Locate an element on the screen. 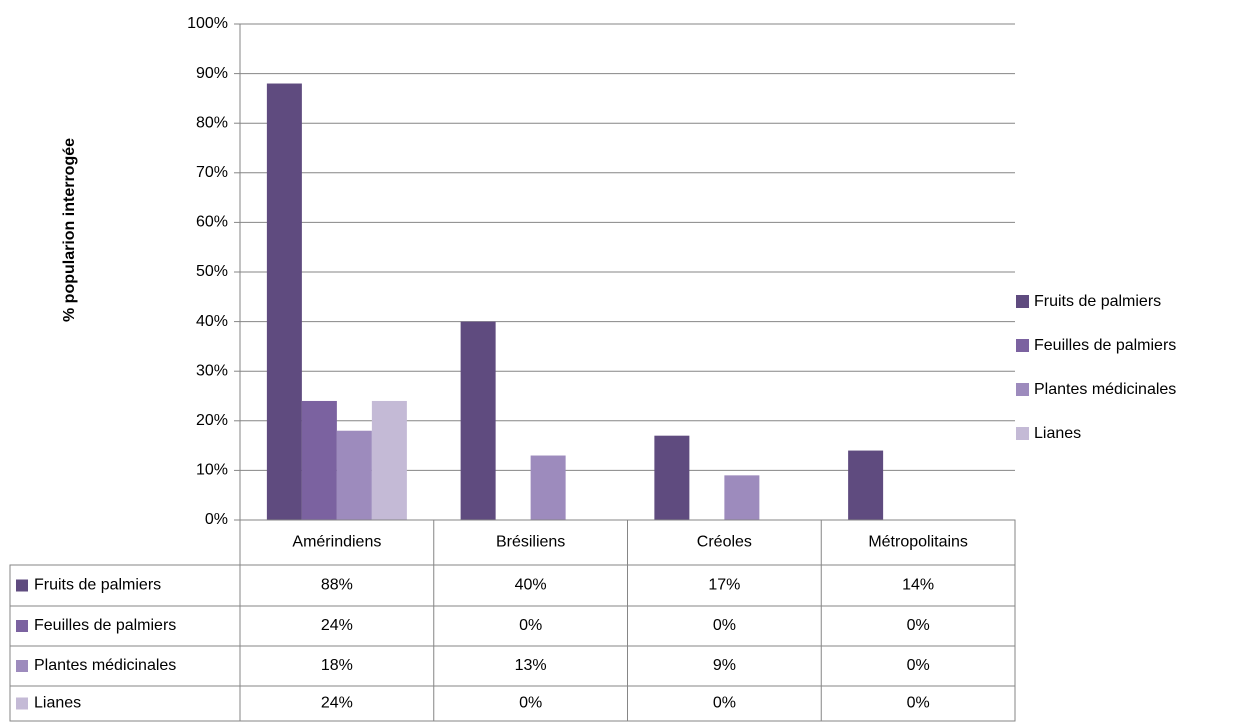  y-tick-label: 30% is located at coordinates (212, 370).